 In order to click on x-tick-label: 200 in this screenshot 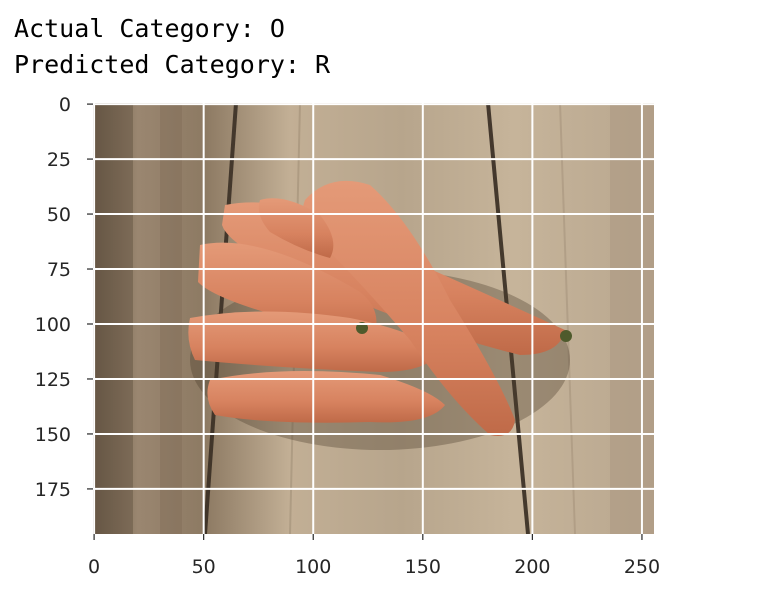, I will do `click(532, 567)`.